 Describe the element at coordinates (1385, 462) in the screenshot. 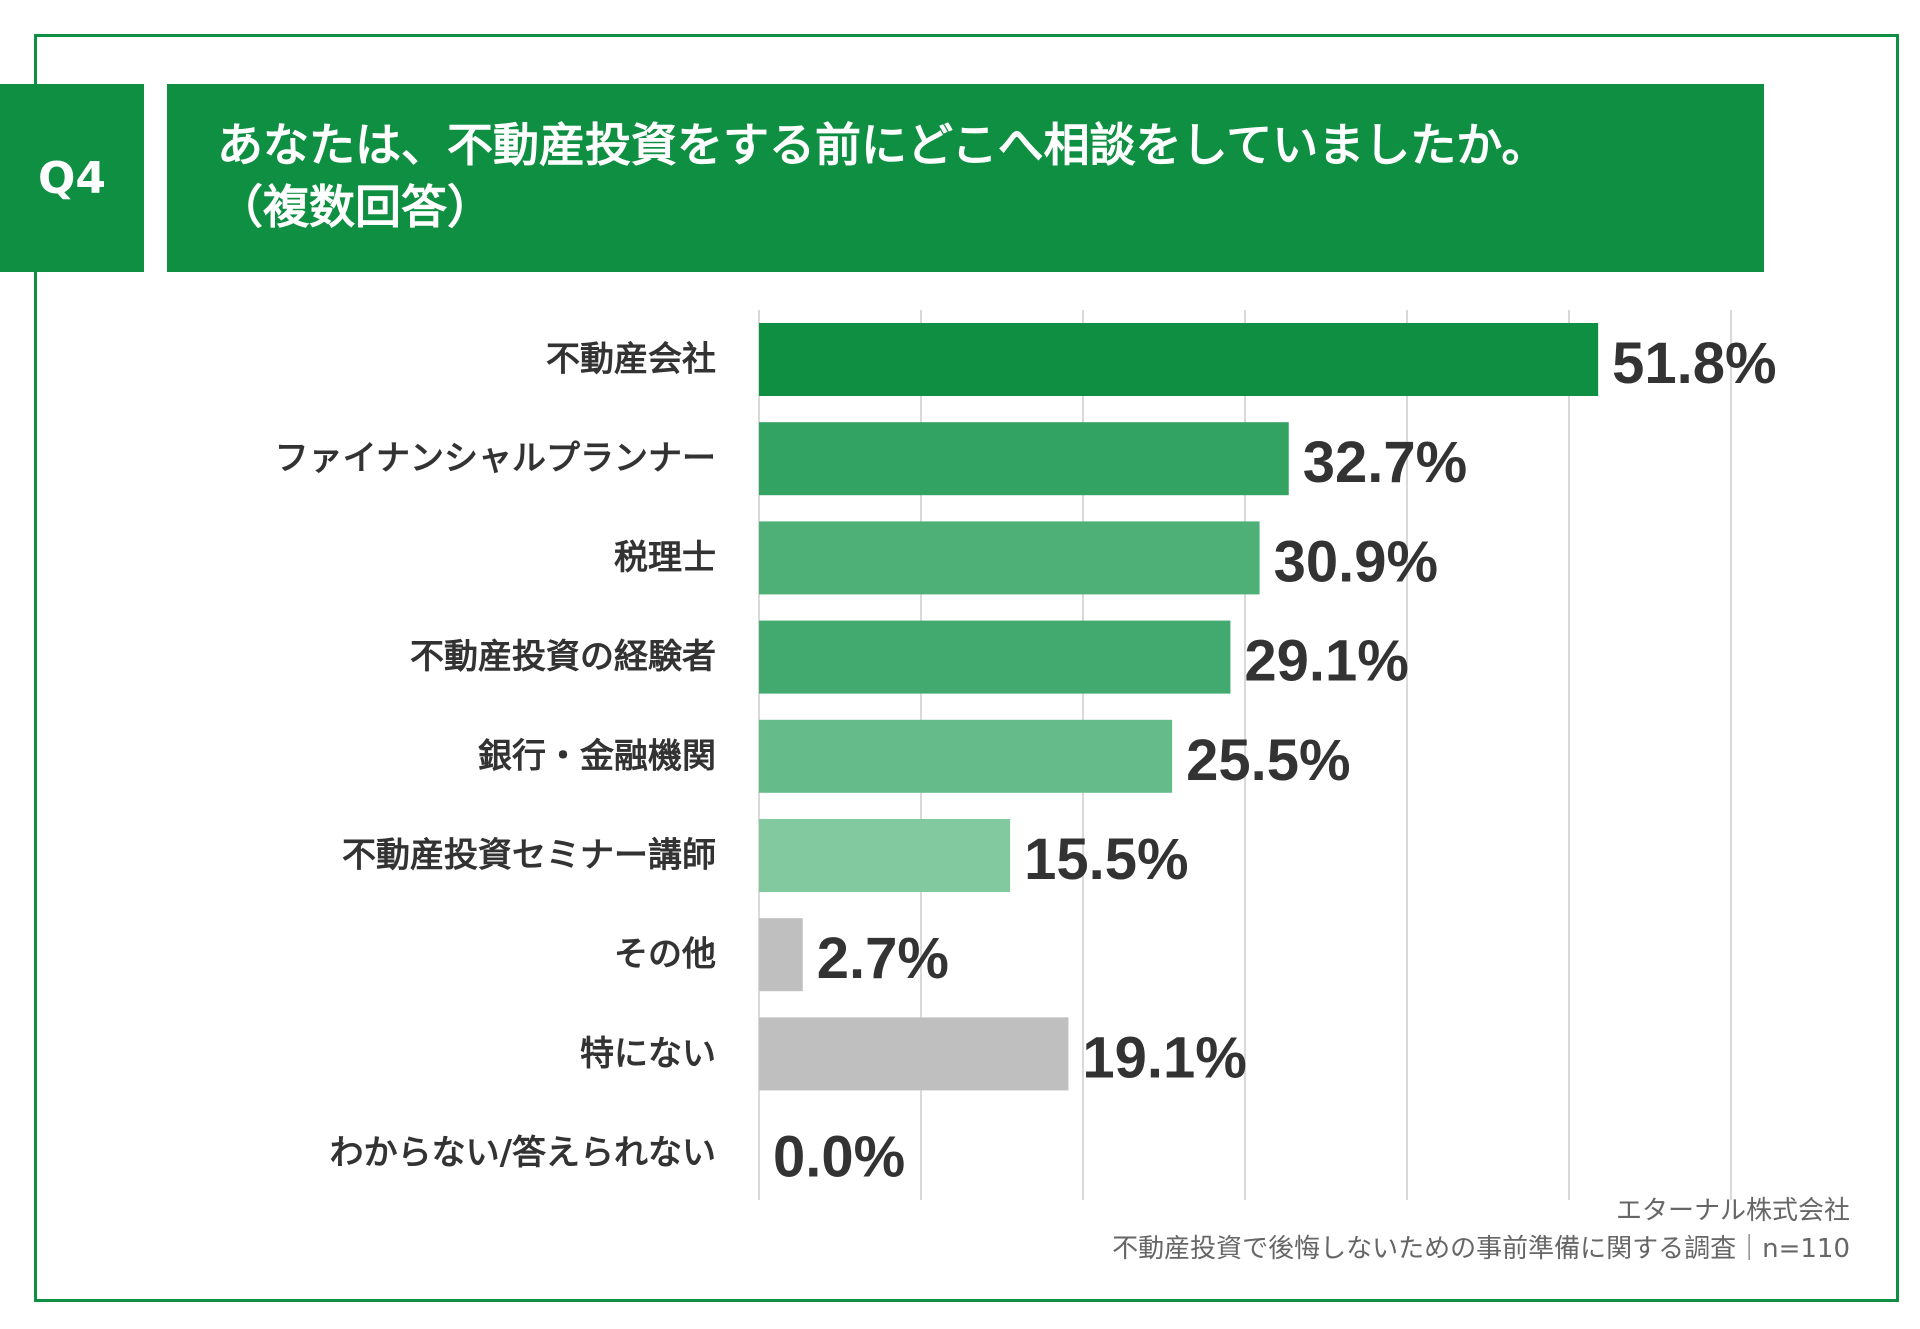

I see `value-label: 32.7%` at that location.